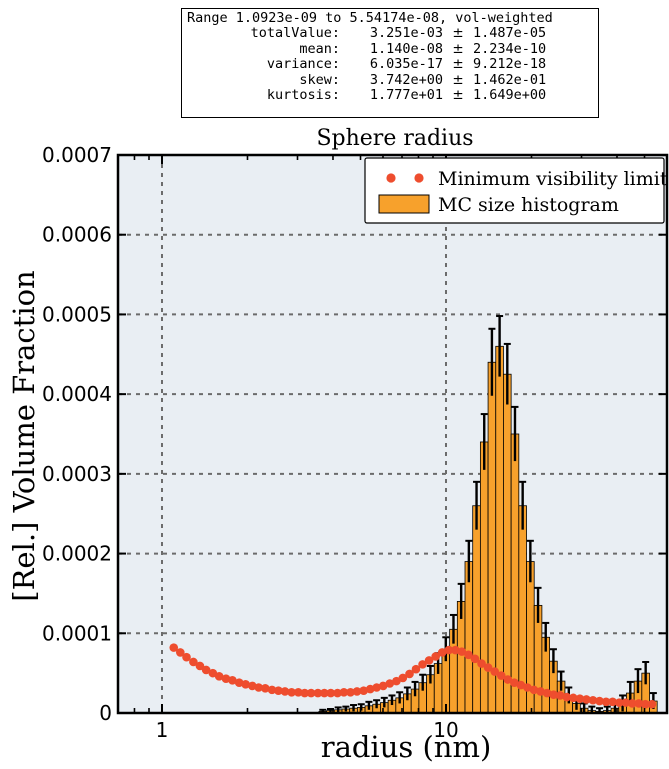 The image size is (669, 769). I want to click on stats-row-variance: variance: 6.035e-17 ± 9.212e-18, so click(387, 64).